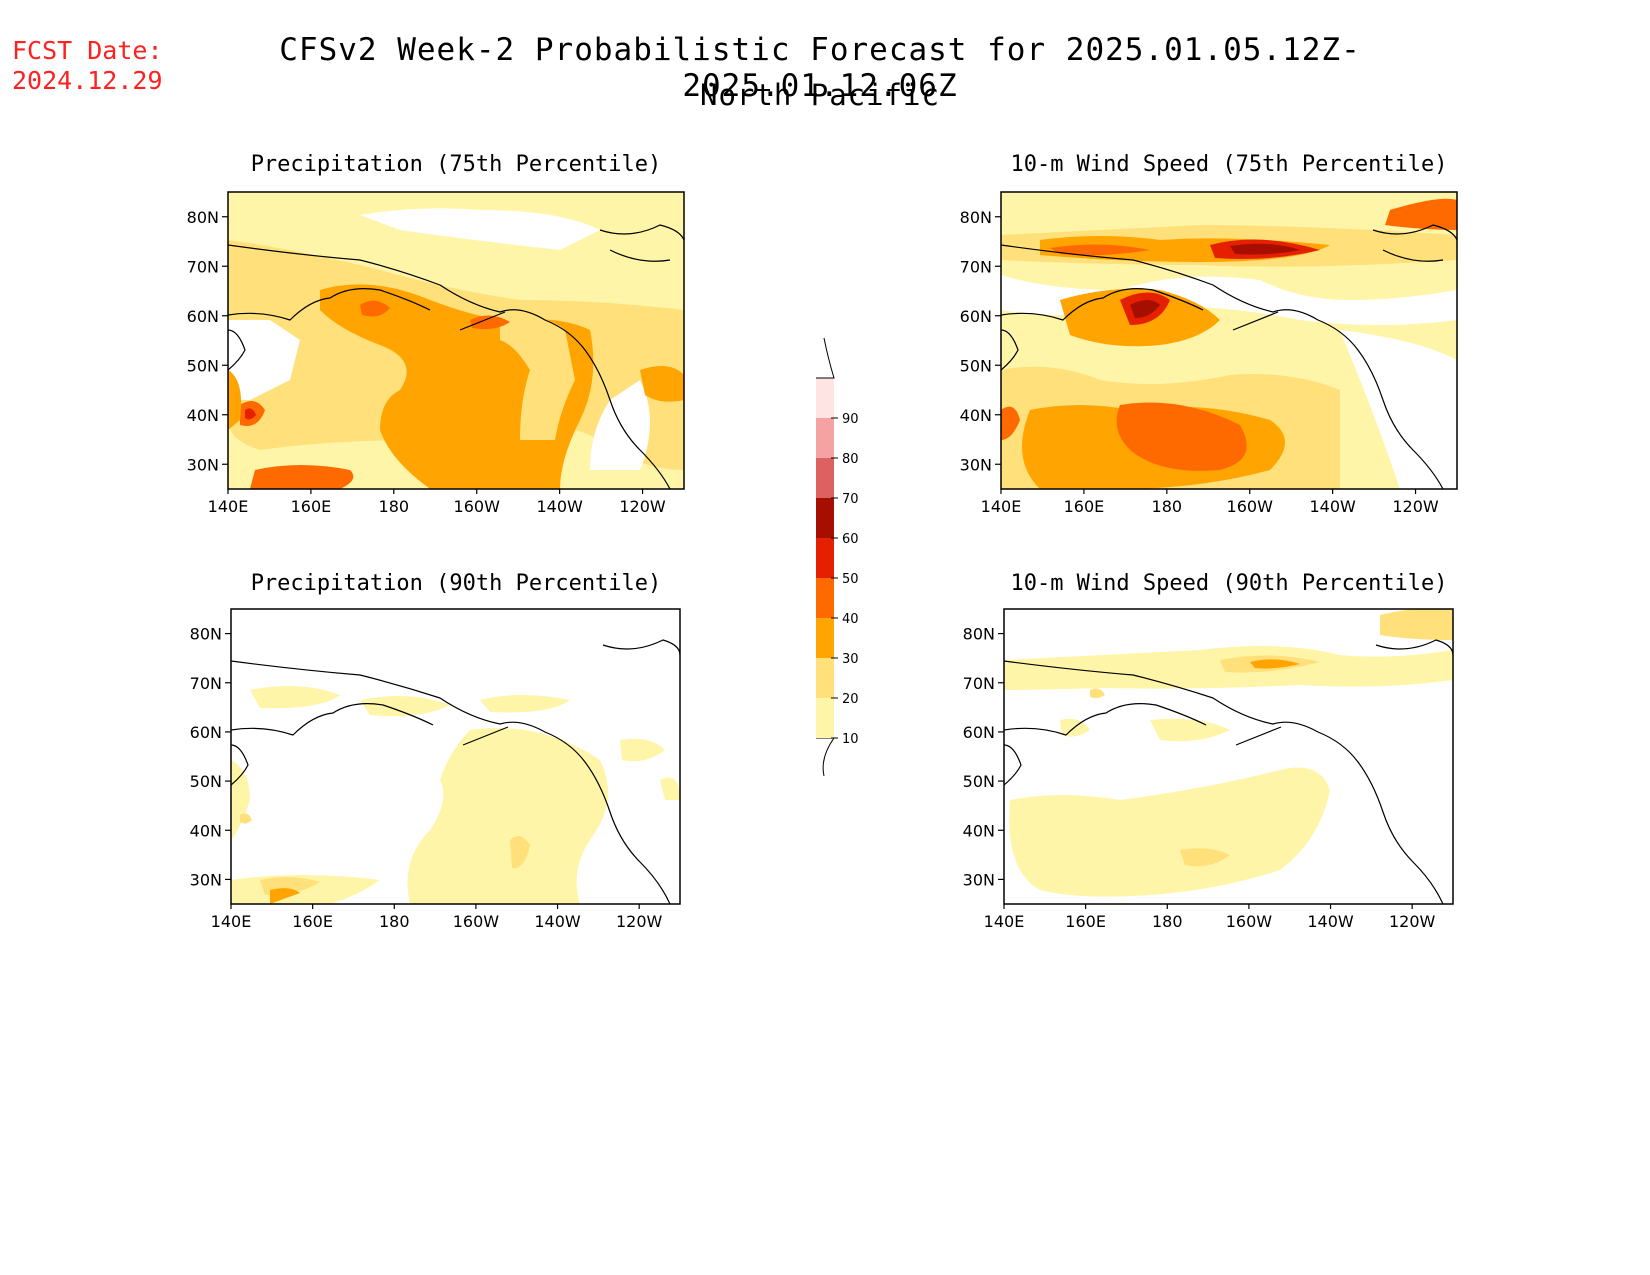  What do you see at coordinates (87, 80) in the screenshot?
I see `fcst-date: 2024.12.29` at bounding box center [87, 80].